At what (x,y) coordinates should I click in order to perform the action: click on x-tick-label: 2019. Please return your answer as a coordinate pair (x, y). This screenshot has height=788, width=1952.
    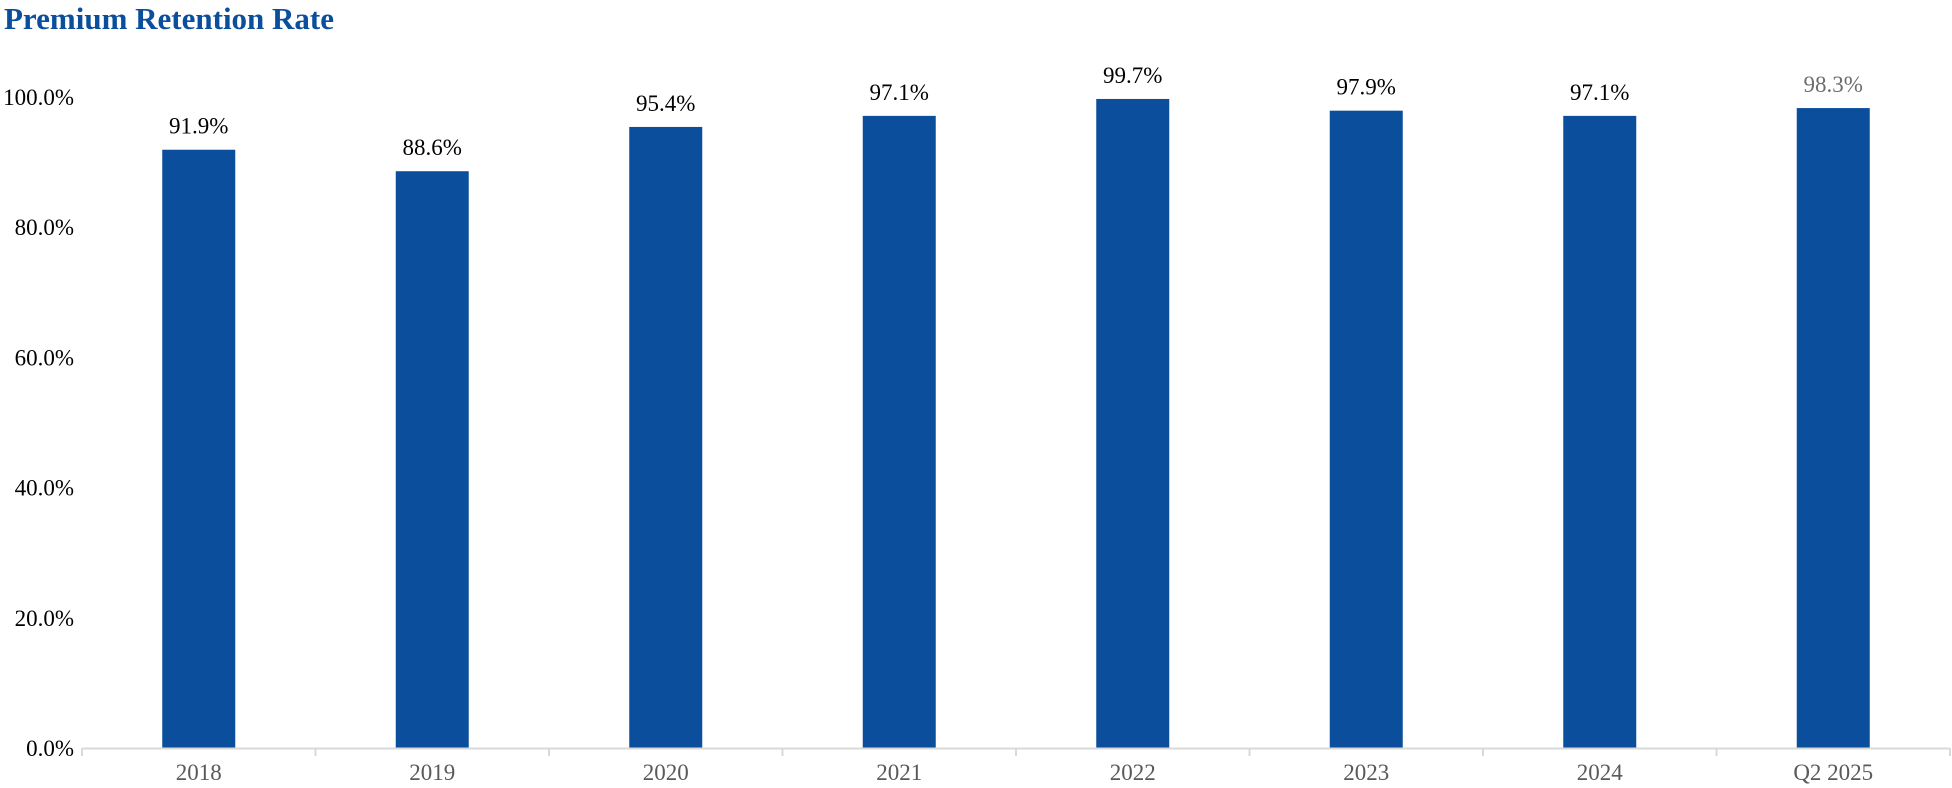
    Looking at the image, I should click on (432, 772).